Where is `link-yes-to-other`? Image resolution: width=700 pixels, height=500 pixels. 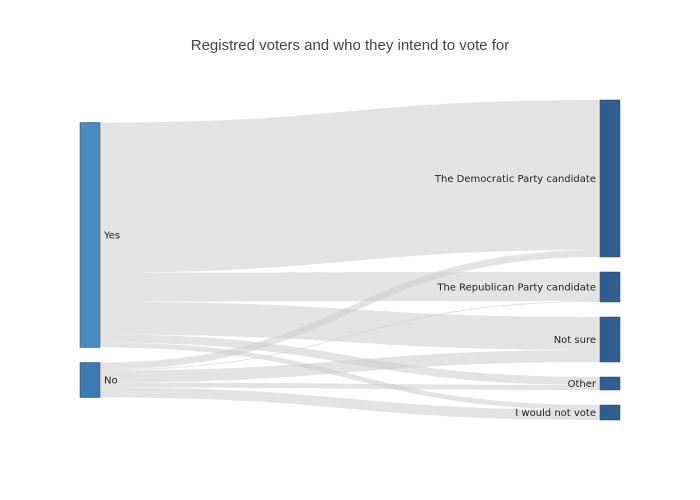 link-yes-to-other is located at coordinates (350, 360).